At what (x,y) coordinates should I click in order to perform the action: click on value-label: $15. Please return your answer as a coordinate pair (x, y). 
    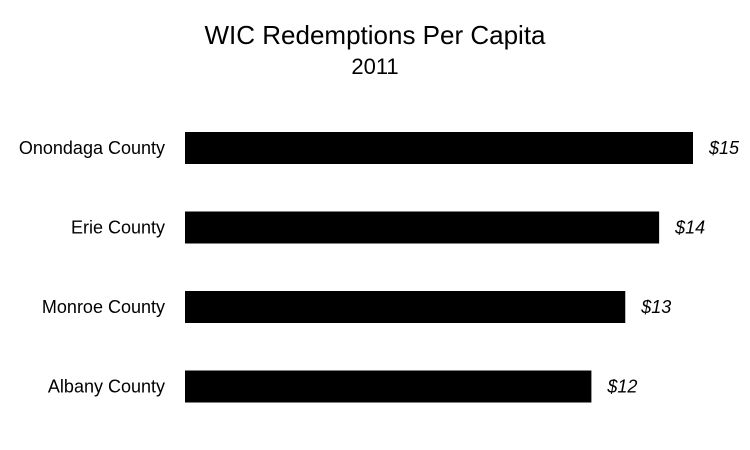
    Looking at the image, I should click on (724, 148).